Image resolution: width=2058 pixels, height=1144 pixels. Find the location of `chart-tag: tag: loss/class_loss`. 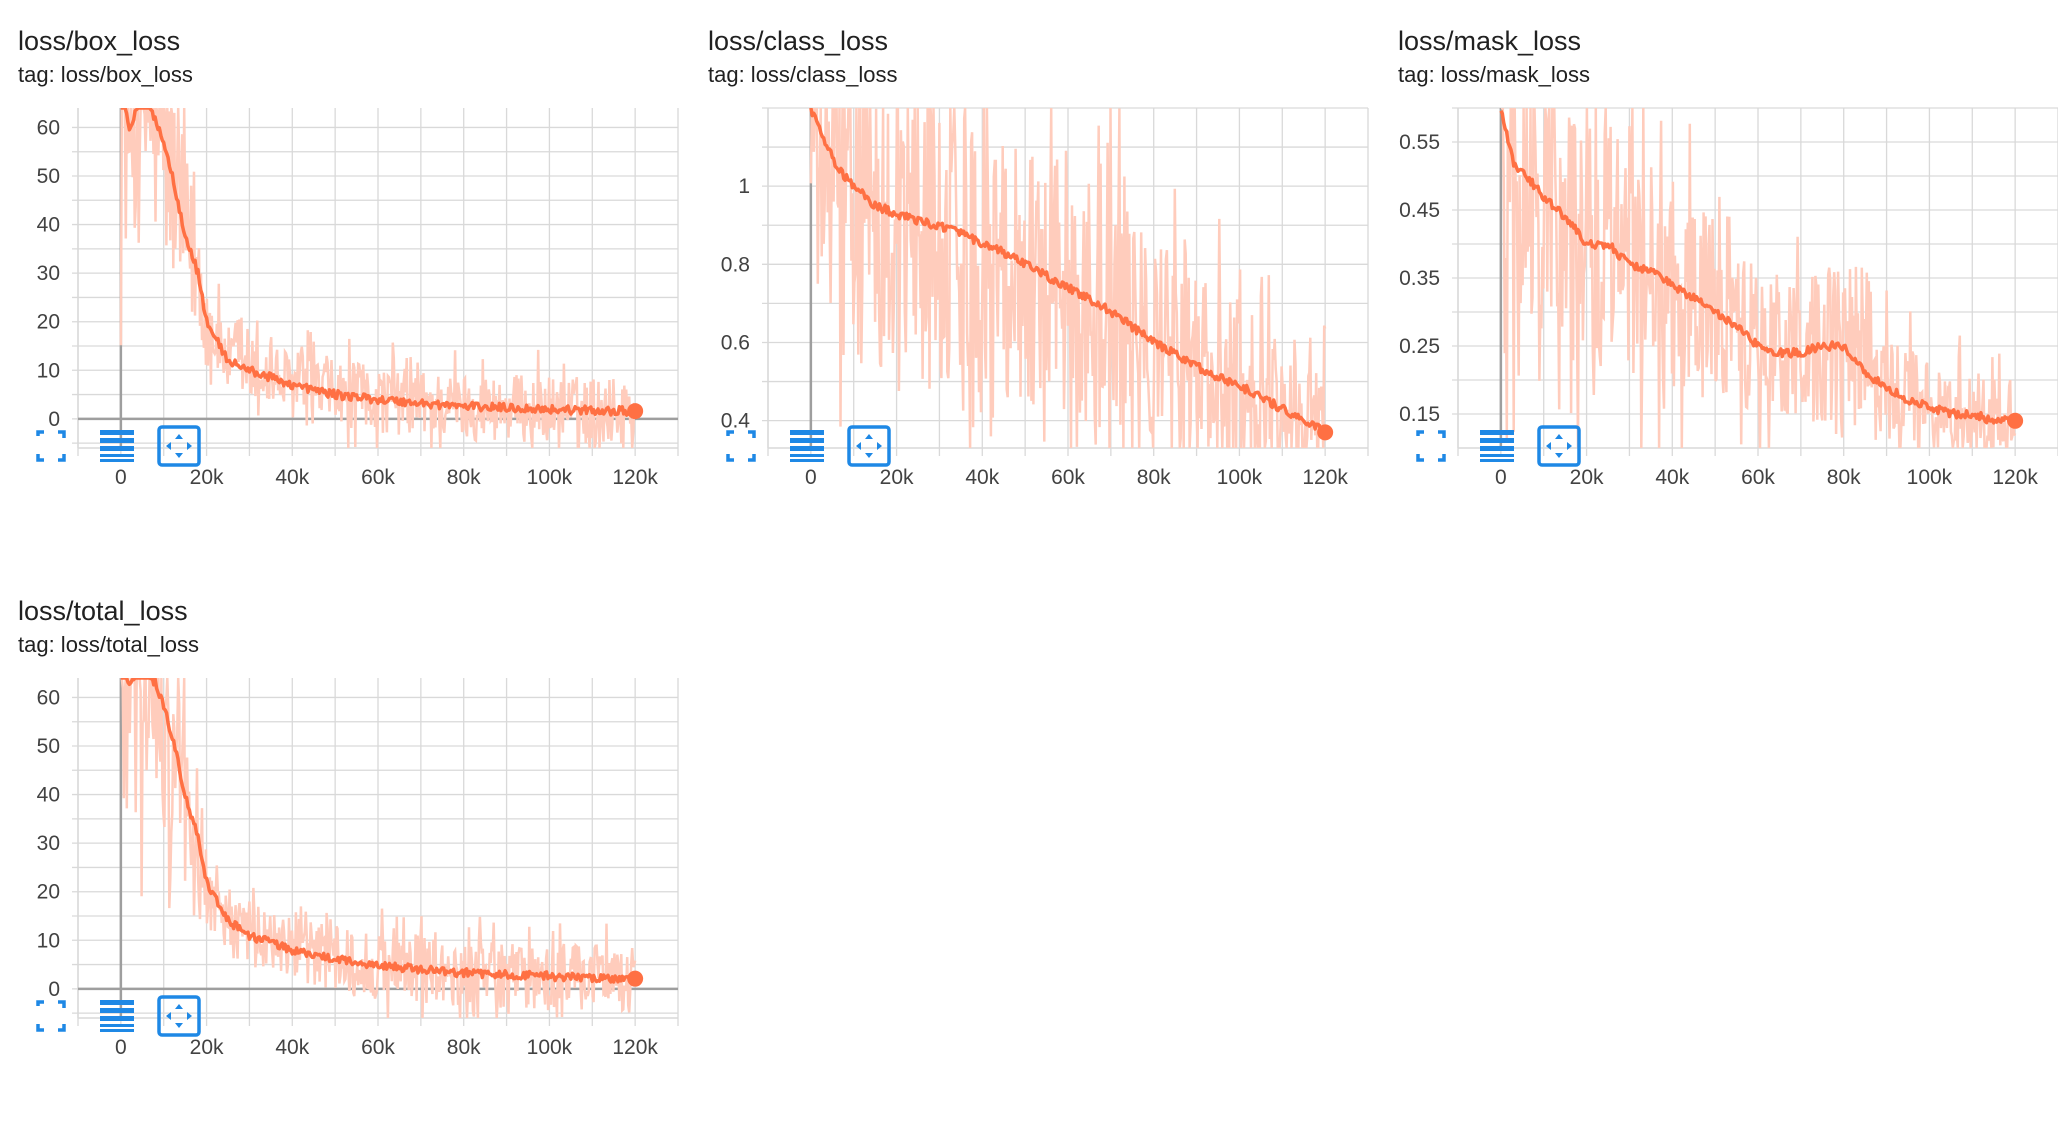

chart-tag: tag: loss/class_loss is located at coordinates (803, 74).